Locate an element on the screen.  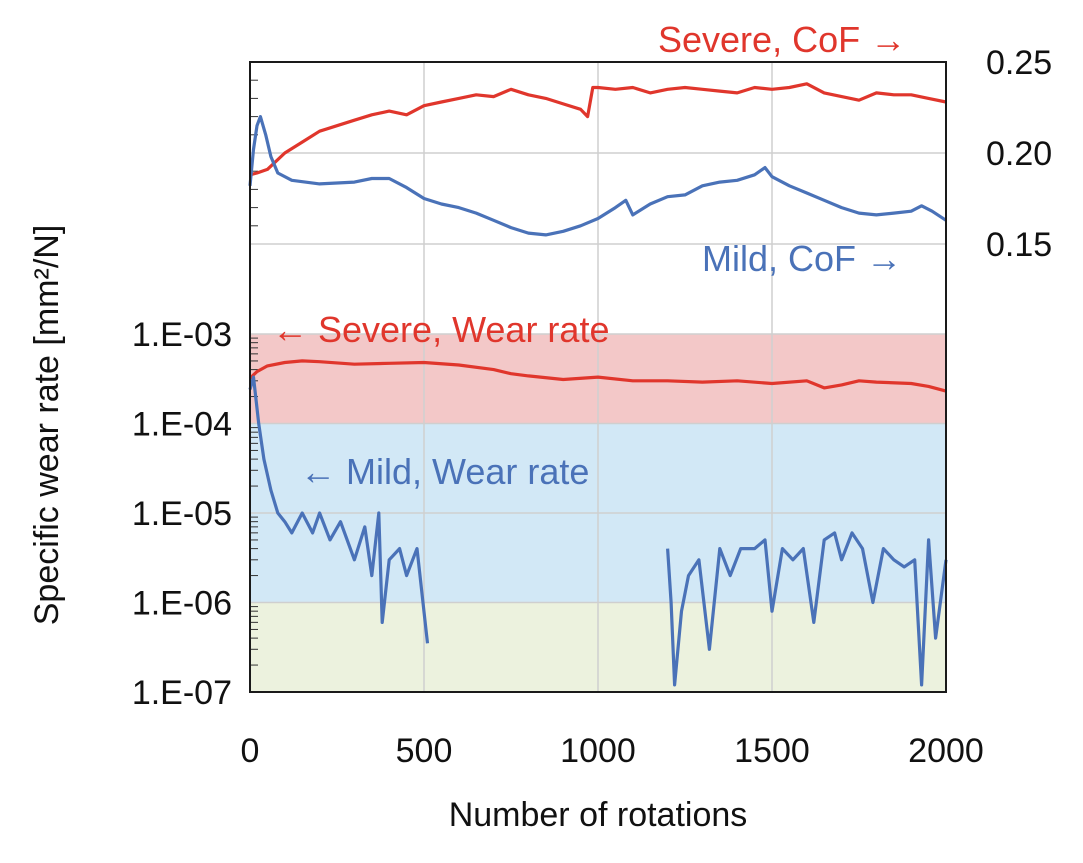
left-tick-label: 1.E-03 is located at coordinates (182, 335).